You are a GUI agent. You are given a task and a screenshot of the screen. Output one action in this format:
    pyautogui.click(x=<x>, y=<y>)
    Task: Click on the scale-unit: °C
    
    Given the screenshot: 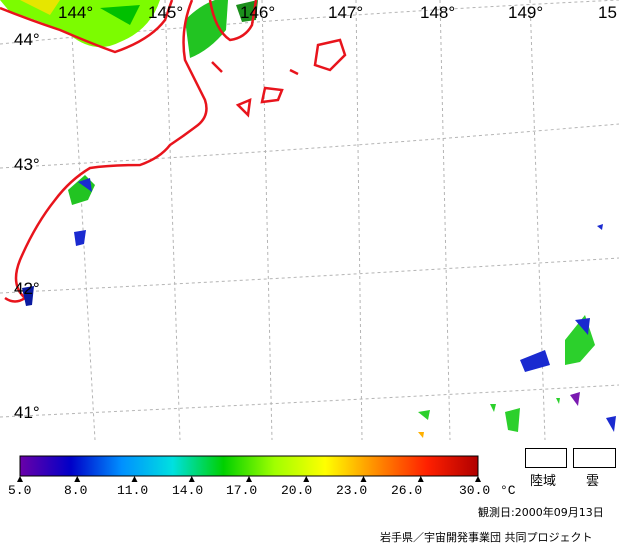 What is the action you would take?
    pyautogui.click(x=508, y=490)
    